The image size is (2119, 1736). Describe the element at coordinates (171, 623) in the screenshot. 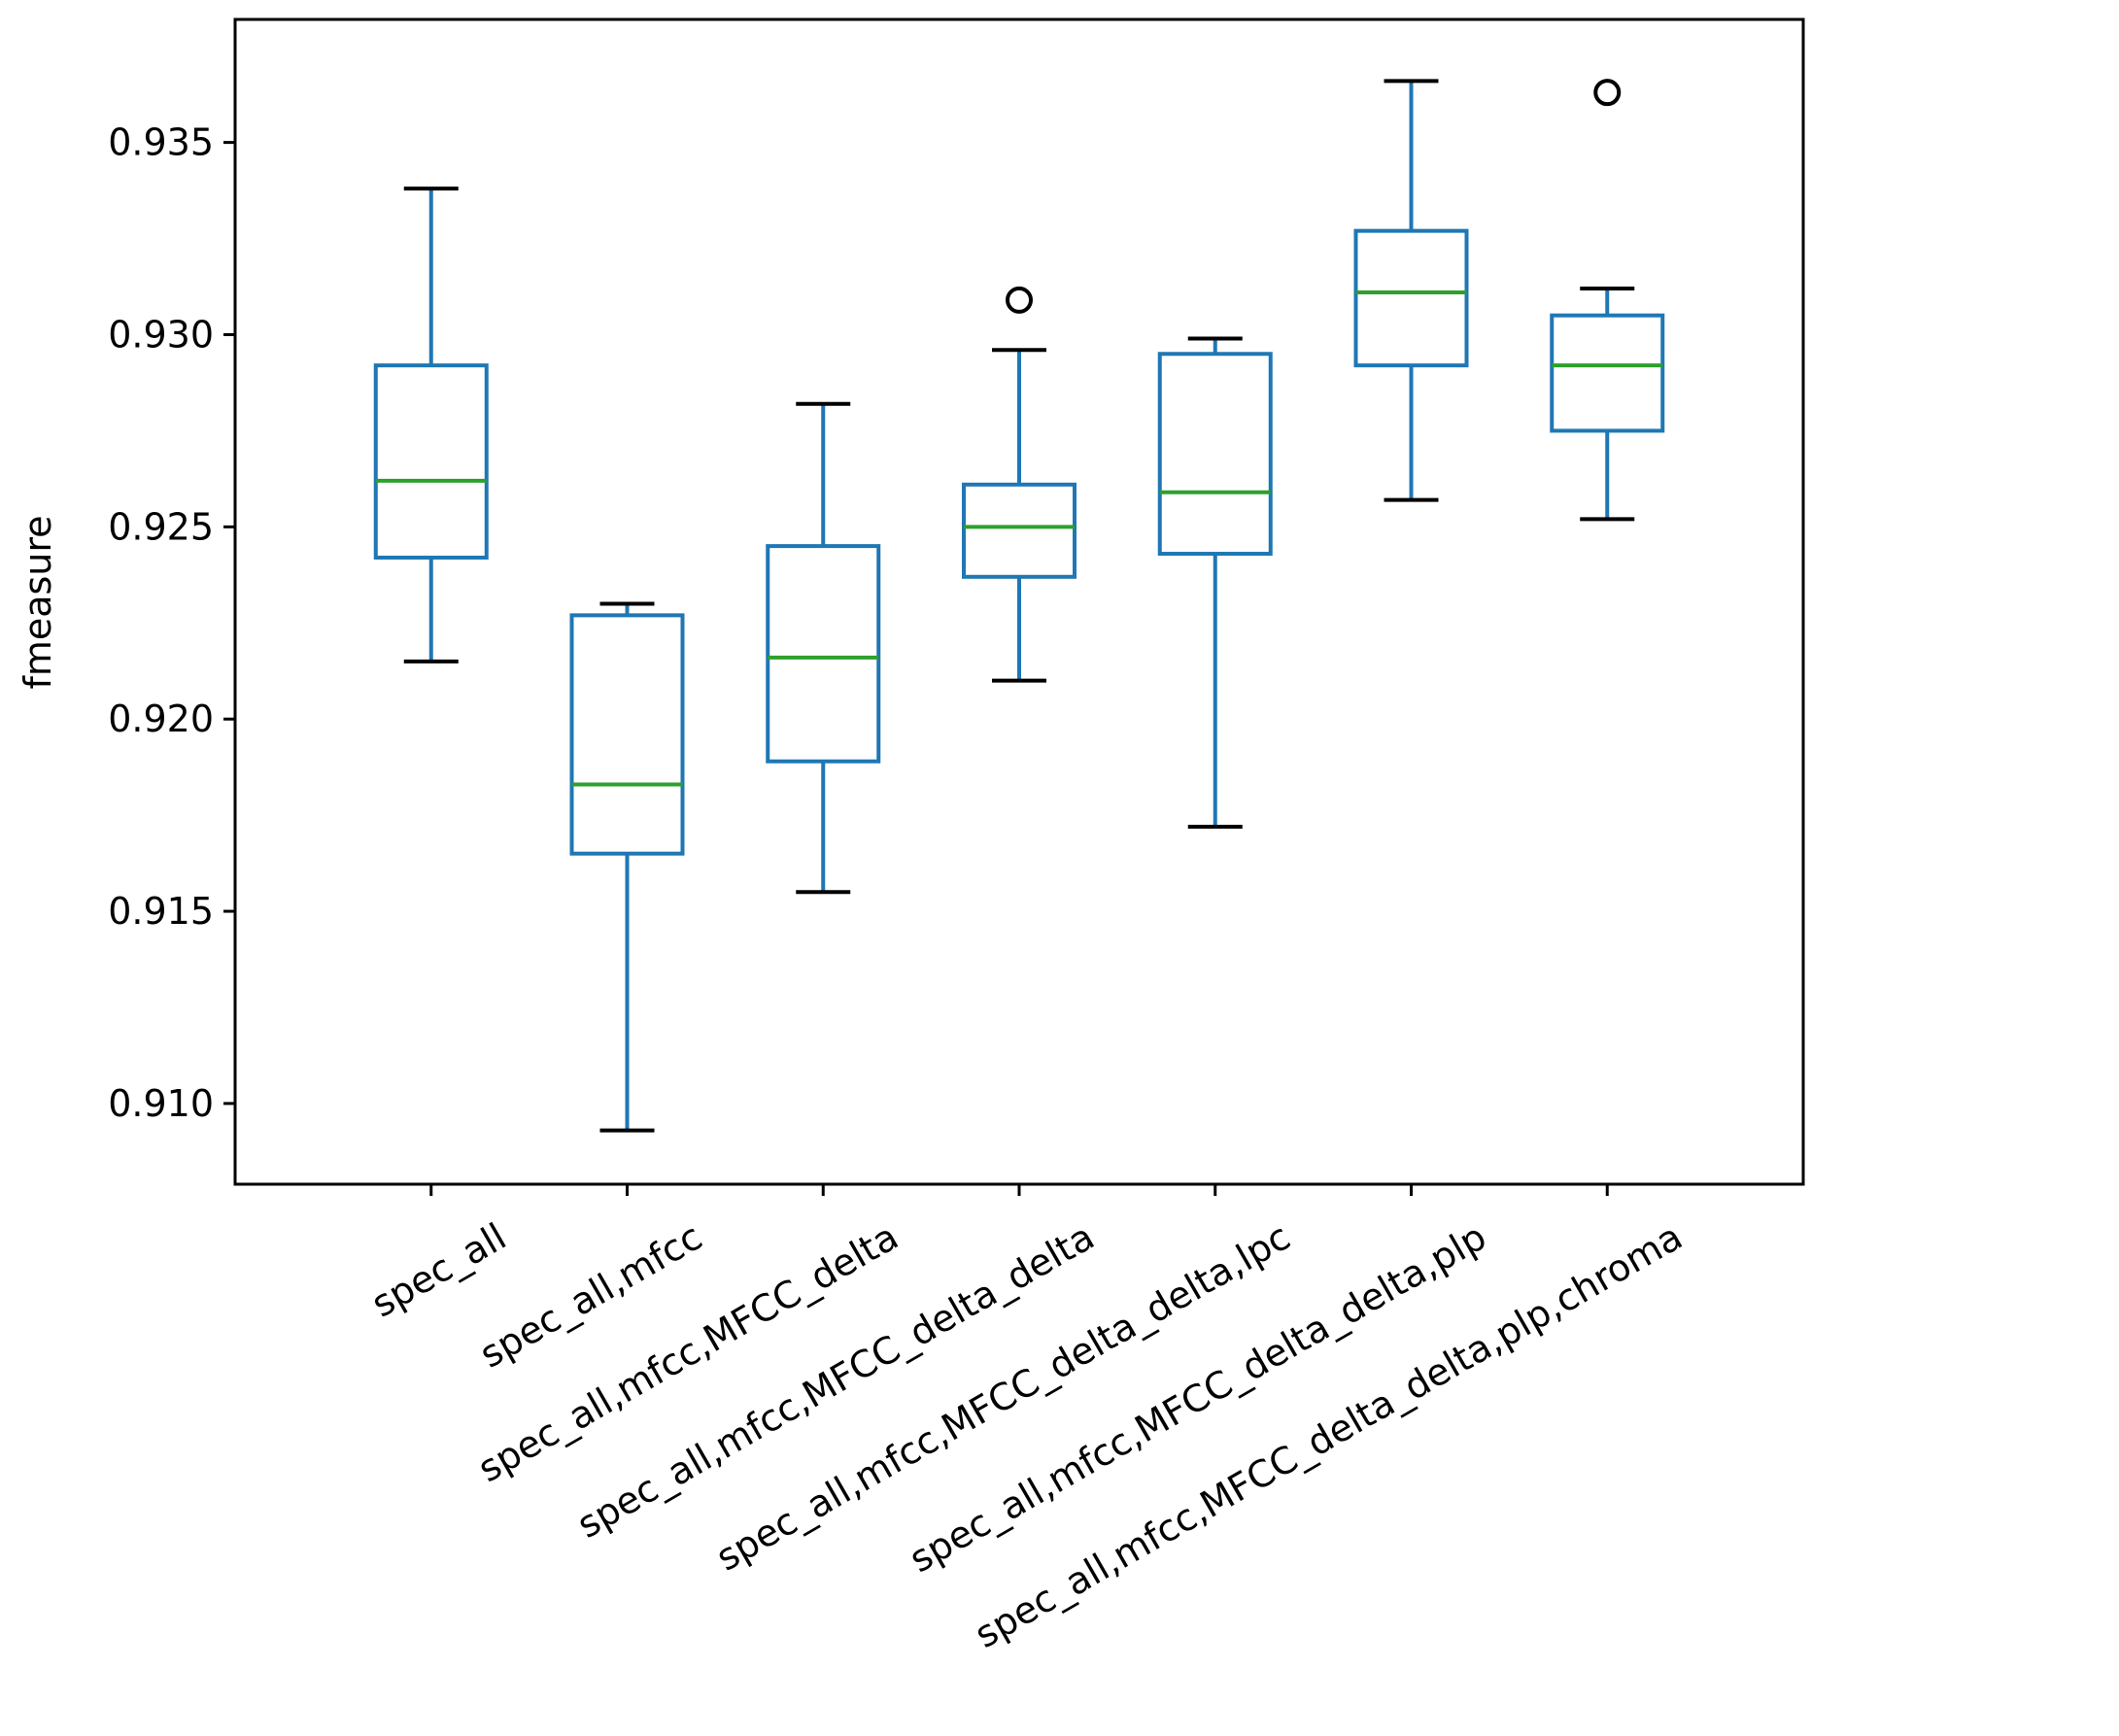

I see `y-axis: 0.910 0.915 0.920 0.925 0.930 0.935` at that location.